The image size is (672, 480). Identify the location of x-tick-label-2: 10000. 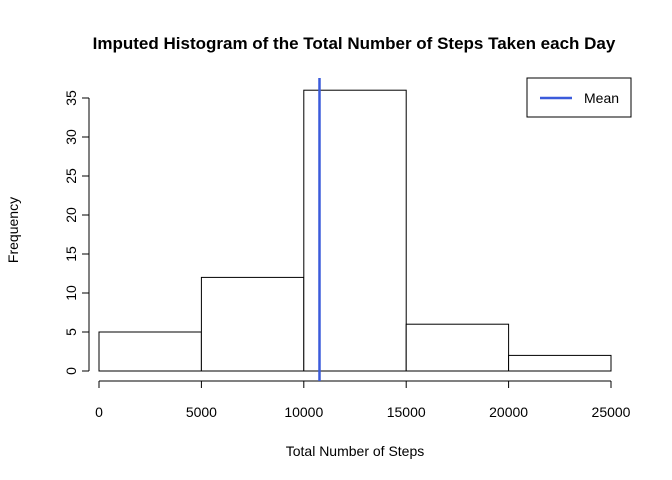
(303, 412).